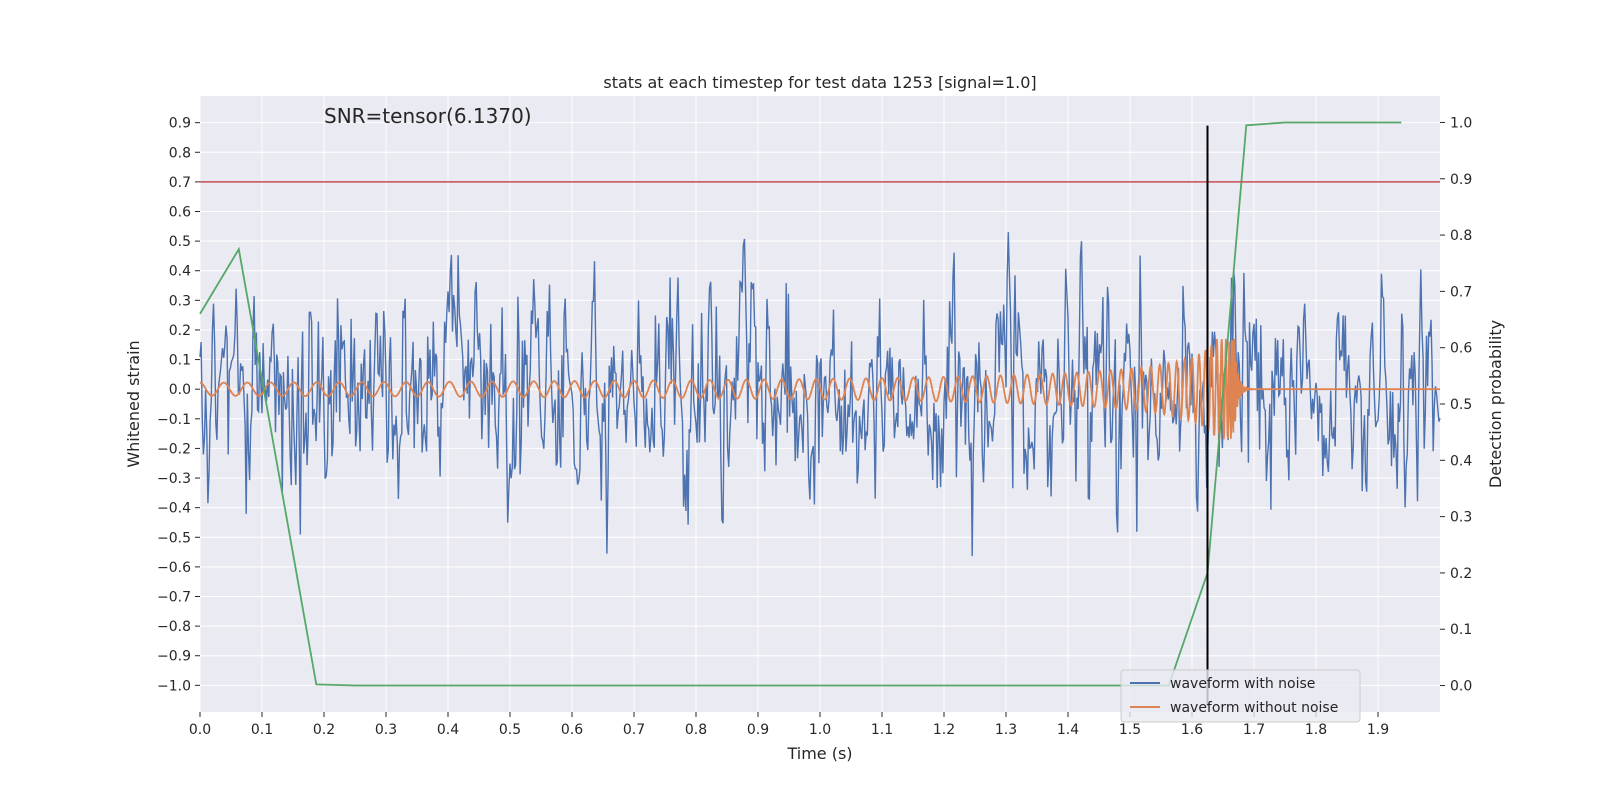 The image size is (1600, 800). What do you see at coordinates (174, 598) in the screenshot?
I see `y-tick-label: −0.7` at bounding box center [174, 598].